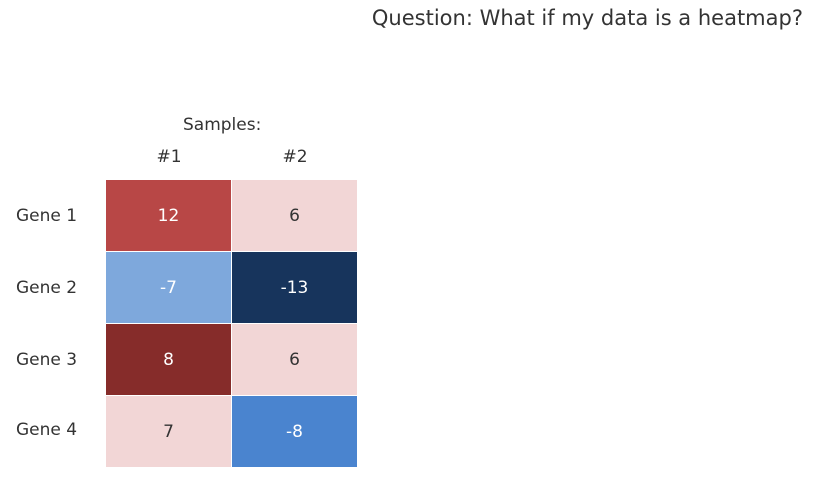 The image size is (821, 490). Describe the element at coordinates (169, 157) in the screenshot. I see `column-label-1: #1` at that location.